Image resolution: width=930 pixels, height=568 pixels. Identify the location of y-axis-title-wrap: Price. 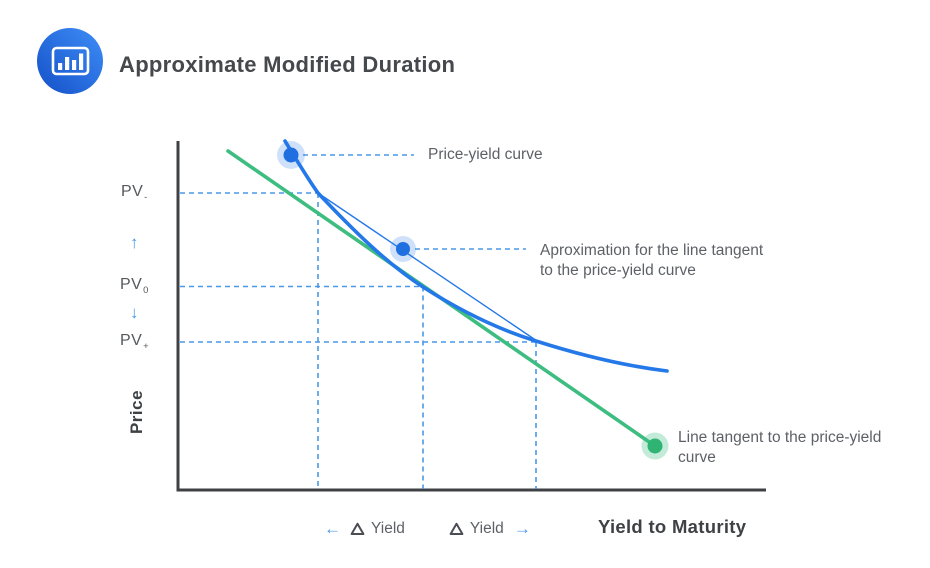
(137, 412).